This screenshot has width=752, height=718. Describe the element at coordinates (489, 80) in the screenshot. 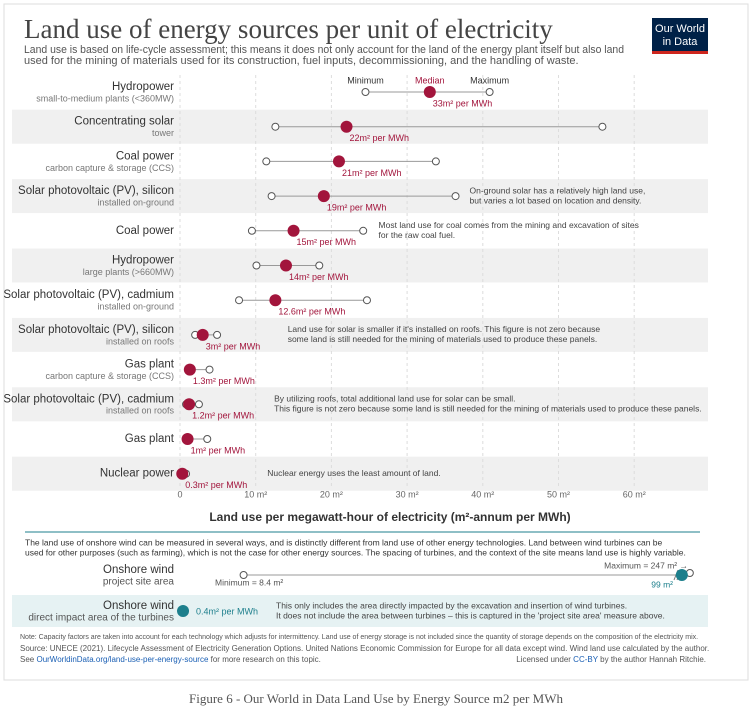

I see `legend-label: Maximum` at that location.